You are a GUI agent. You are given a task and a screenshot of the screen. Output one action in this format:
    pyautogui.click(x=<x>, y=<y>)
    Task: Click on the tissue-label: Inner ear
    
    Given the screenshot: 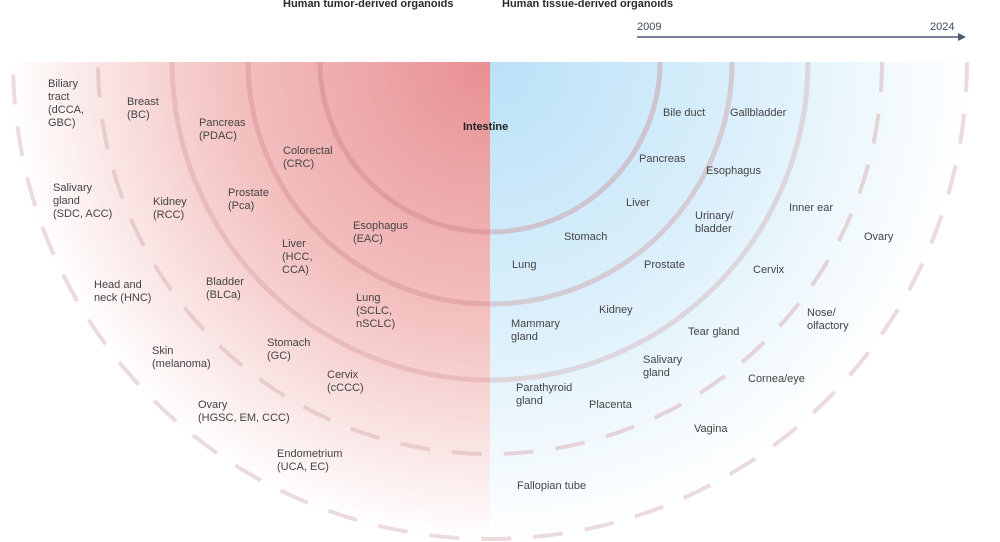 What is the action you would take?
    pyautogui.click(x=811, y=208)
    